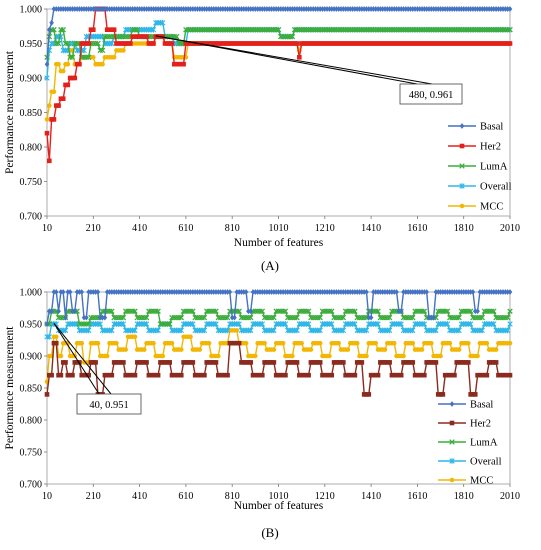  Describe the element at coordinates (33, 389) in the screenshot. I see `y-tick-labels: 0.700 0.750 0.800 0.850 0.900 0.950 1.000` at that location.